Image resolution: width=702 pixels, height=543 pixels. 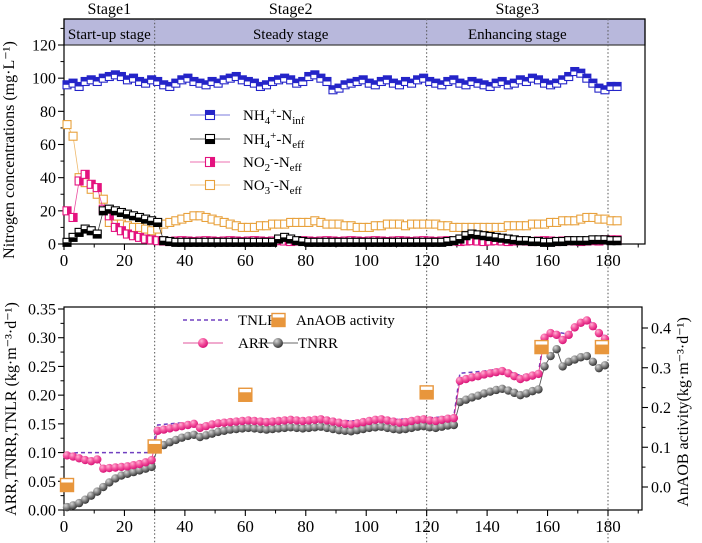 I want to click on svg-text: NH4+-Ninf, so click(x=274, y=116).